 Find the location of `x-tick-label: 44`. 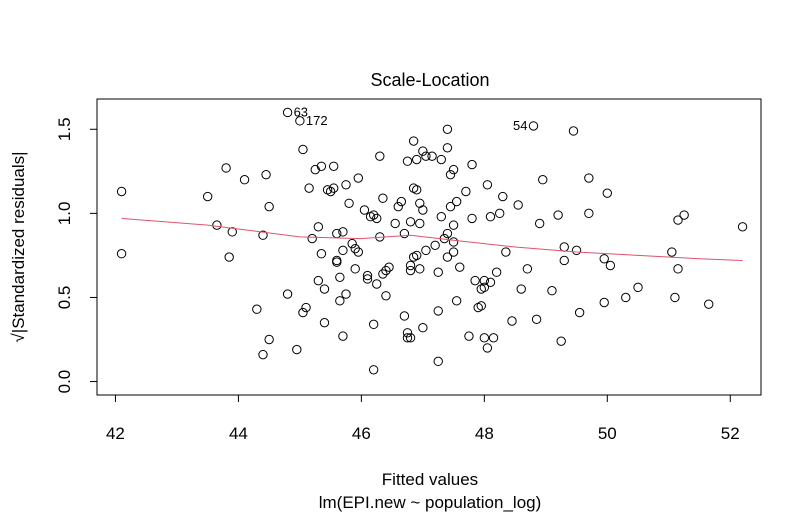

x-tick-label: 44 is located at coordinates (238, 433).